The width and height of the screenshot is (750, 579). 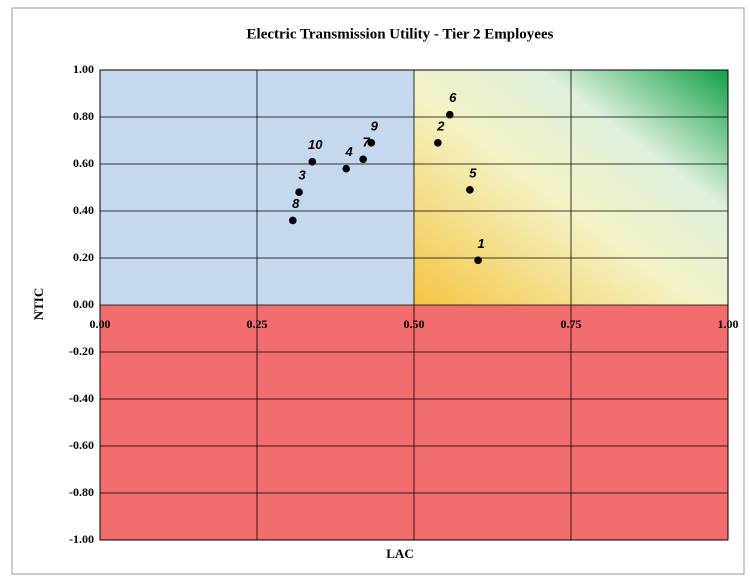 I want to click on x-axis-label: LAC, so click(x=399, y=553).